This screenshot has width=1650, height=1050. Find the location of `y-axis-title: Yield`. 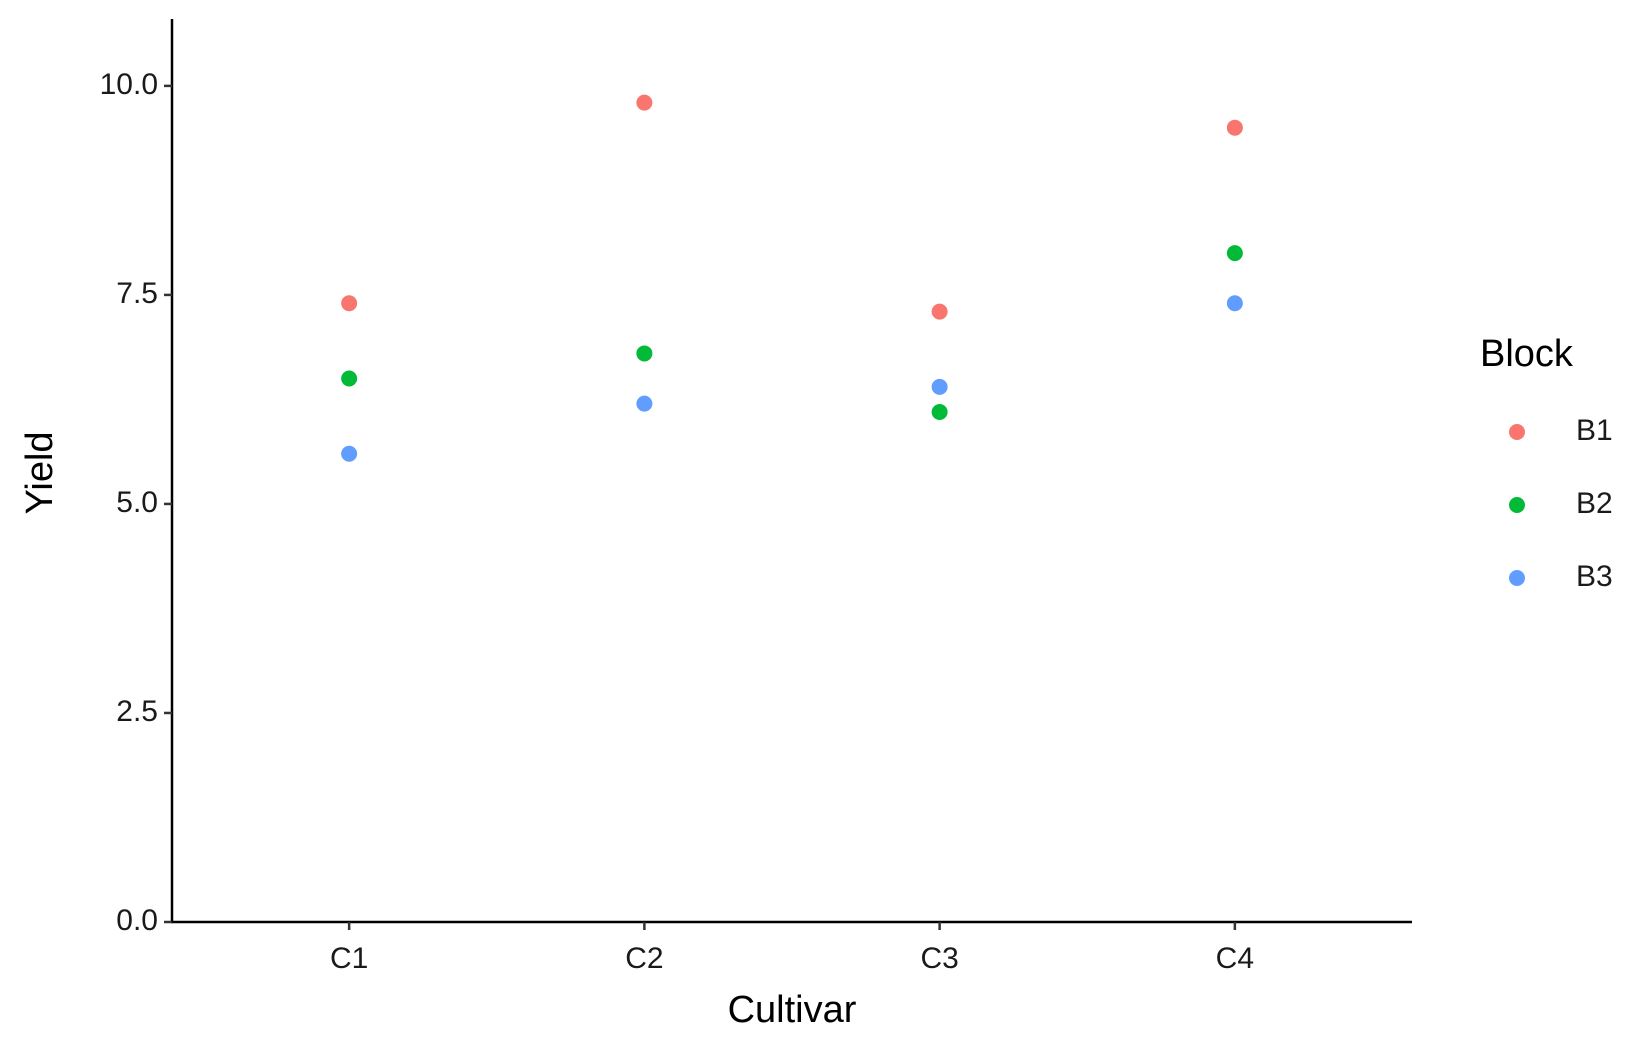

y-axis-title: Yield is located at coordinates (40, 472).